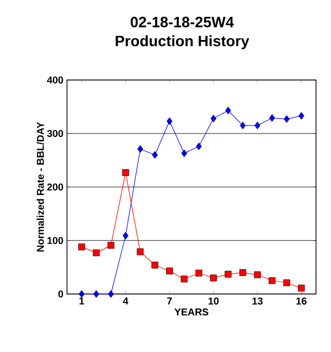 The width and height of the screenshot is (331, 352). What do you see at coordinates (191, 312) in the screenshot?
I see `x-axis-title: YEARS` at bounding box center [191, 312].